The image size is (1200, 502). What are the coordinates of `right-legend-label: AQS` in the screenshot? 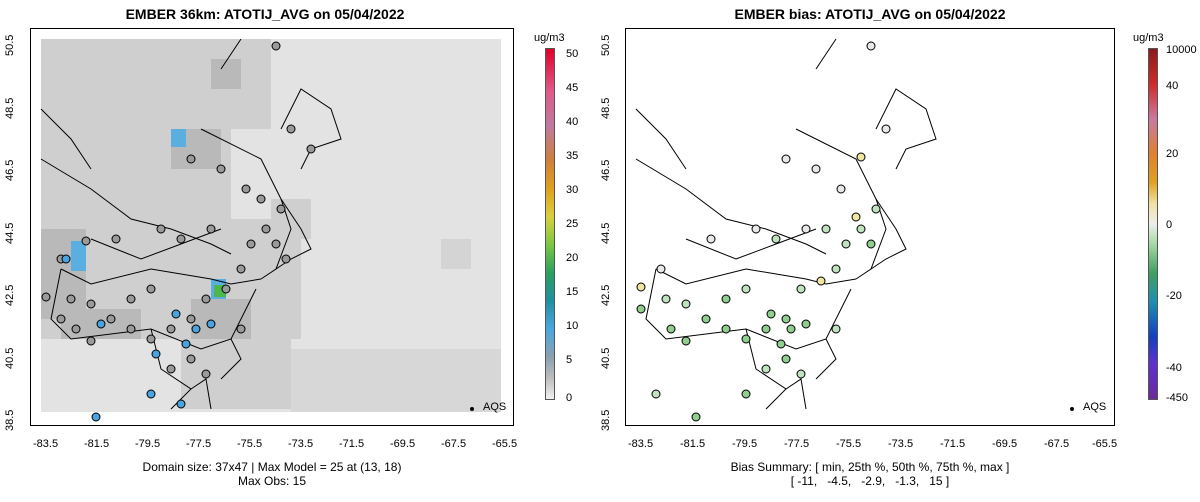 It's located at (1095, 407).